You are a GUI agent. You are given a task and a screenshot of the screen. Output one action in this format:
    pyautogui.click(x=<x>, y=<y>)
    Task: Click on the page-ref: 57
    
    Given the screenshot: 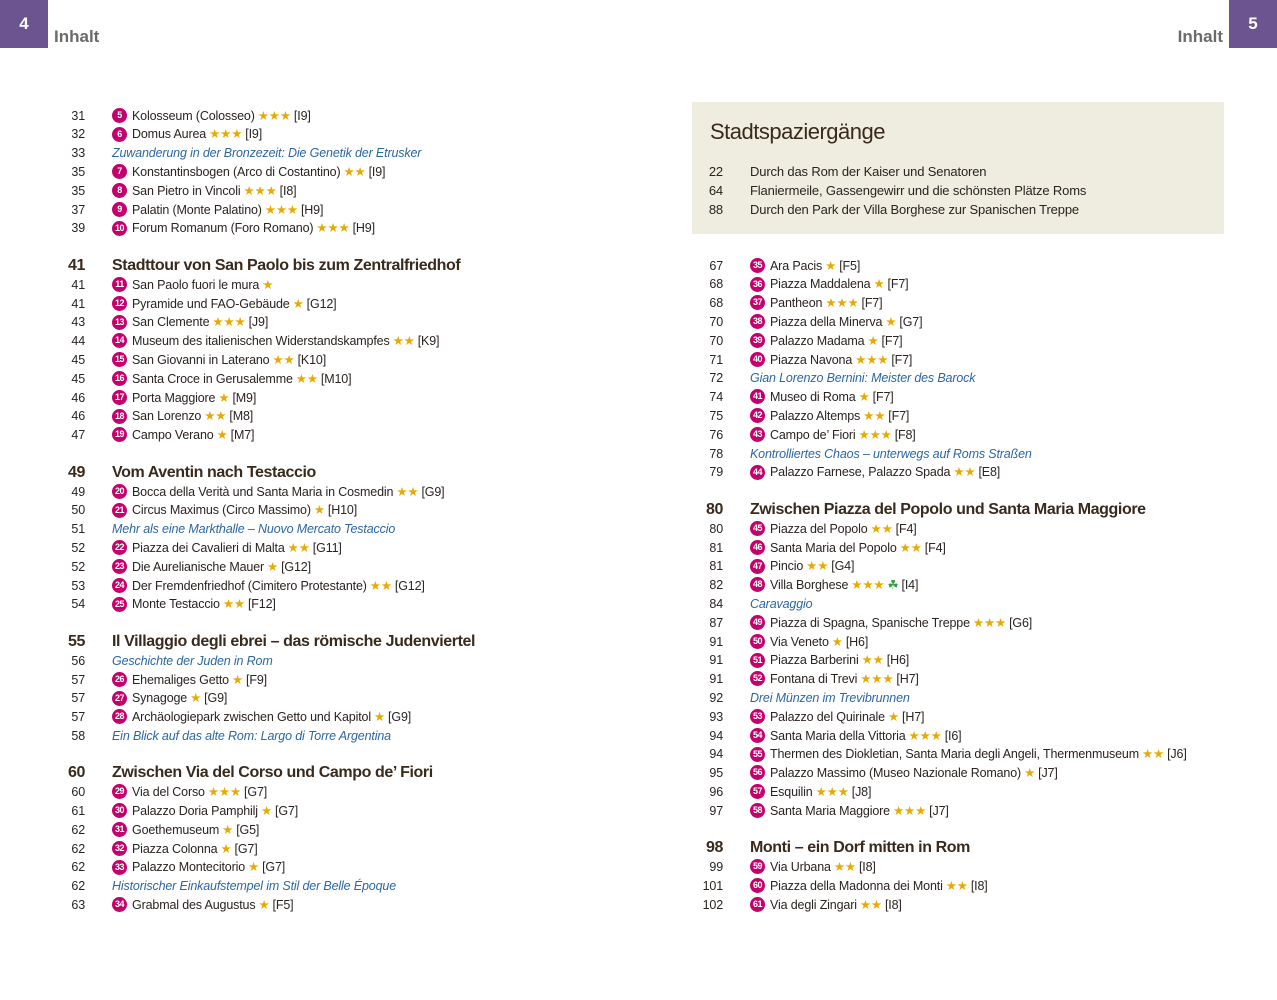 What is the action you would take?
    pyautogui.click(x=78, y=679)
    